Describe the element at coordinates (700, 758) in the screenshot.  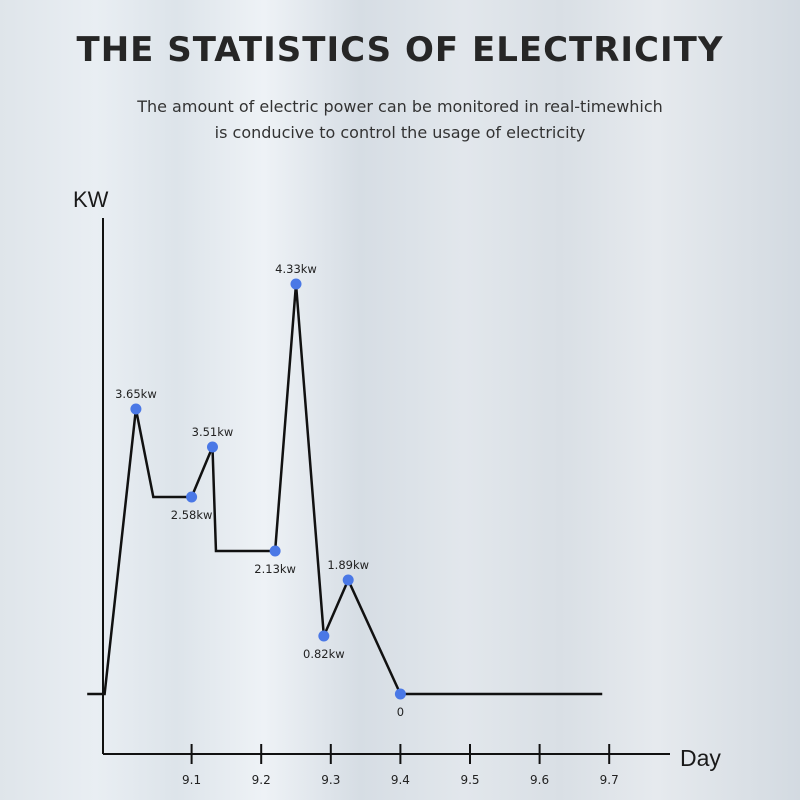
I see `x-axis-label: Day` at that location.